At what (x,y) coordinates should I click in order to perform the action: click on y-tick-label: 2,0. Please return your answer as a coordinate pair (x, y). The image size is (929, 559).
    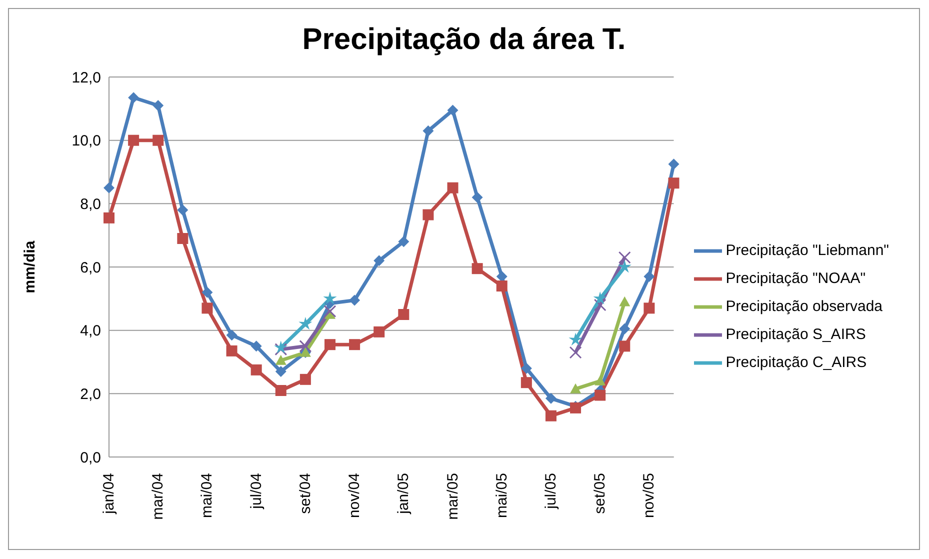
    Looking at the image, I should click on (90, 394).